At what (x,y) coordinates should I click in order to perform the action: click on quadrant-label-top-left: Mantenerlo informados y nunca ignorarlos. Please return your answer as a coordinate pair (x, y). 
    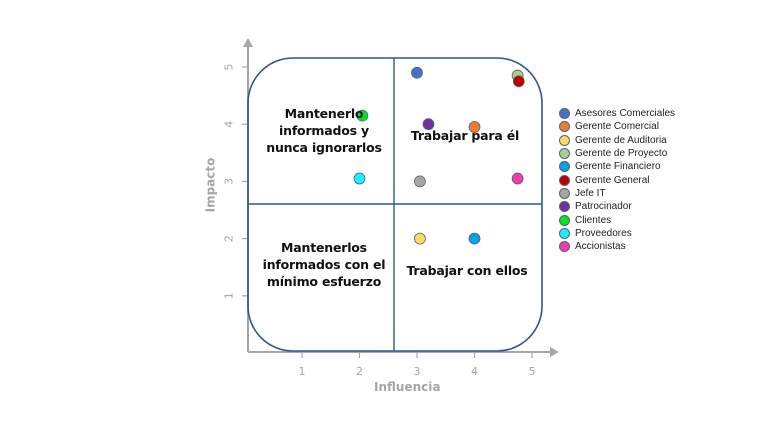
    Looking at the image, I should click on (324, 130).